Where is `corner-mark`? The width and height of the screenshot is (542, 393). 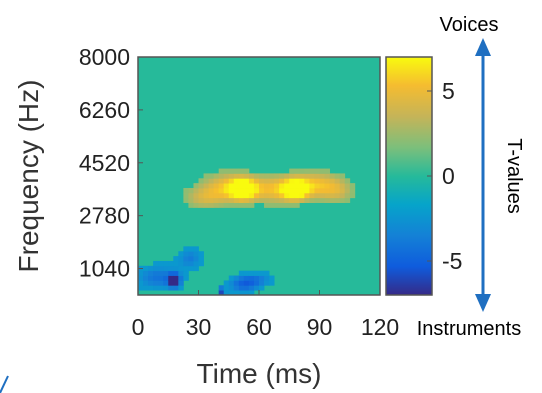 corner-mark is located at coordinates (4, 384).